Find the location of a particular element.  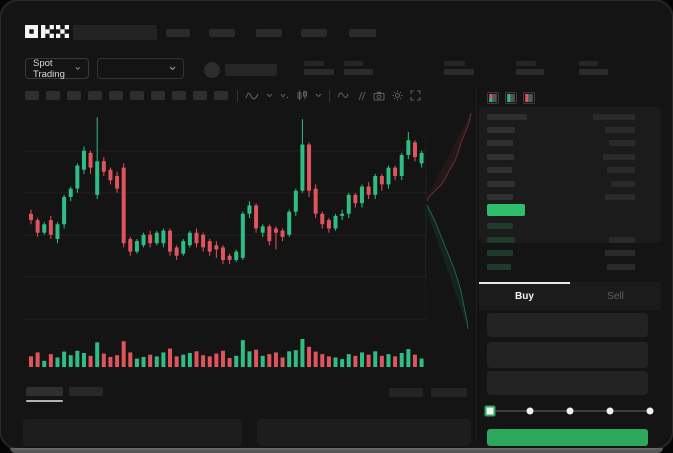

candle-type-icon is located at coordinates (302, 95).